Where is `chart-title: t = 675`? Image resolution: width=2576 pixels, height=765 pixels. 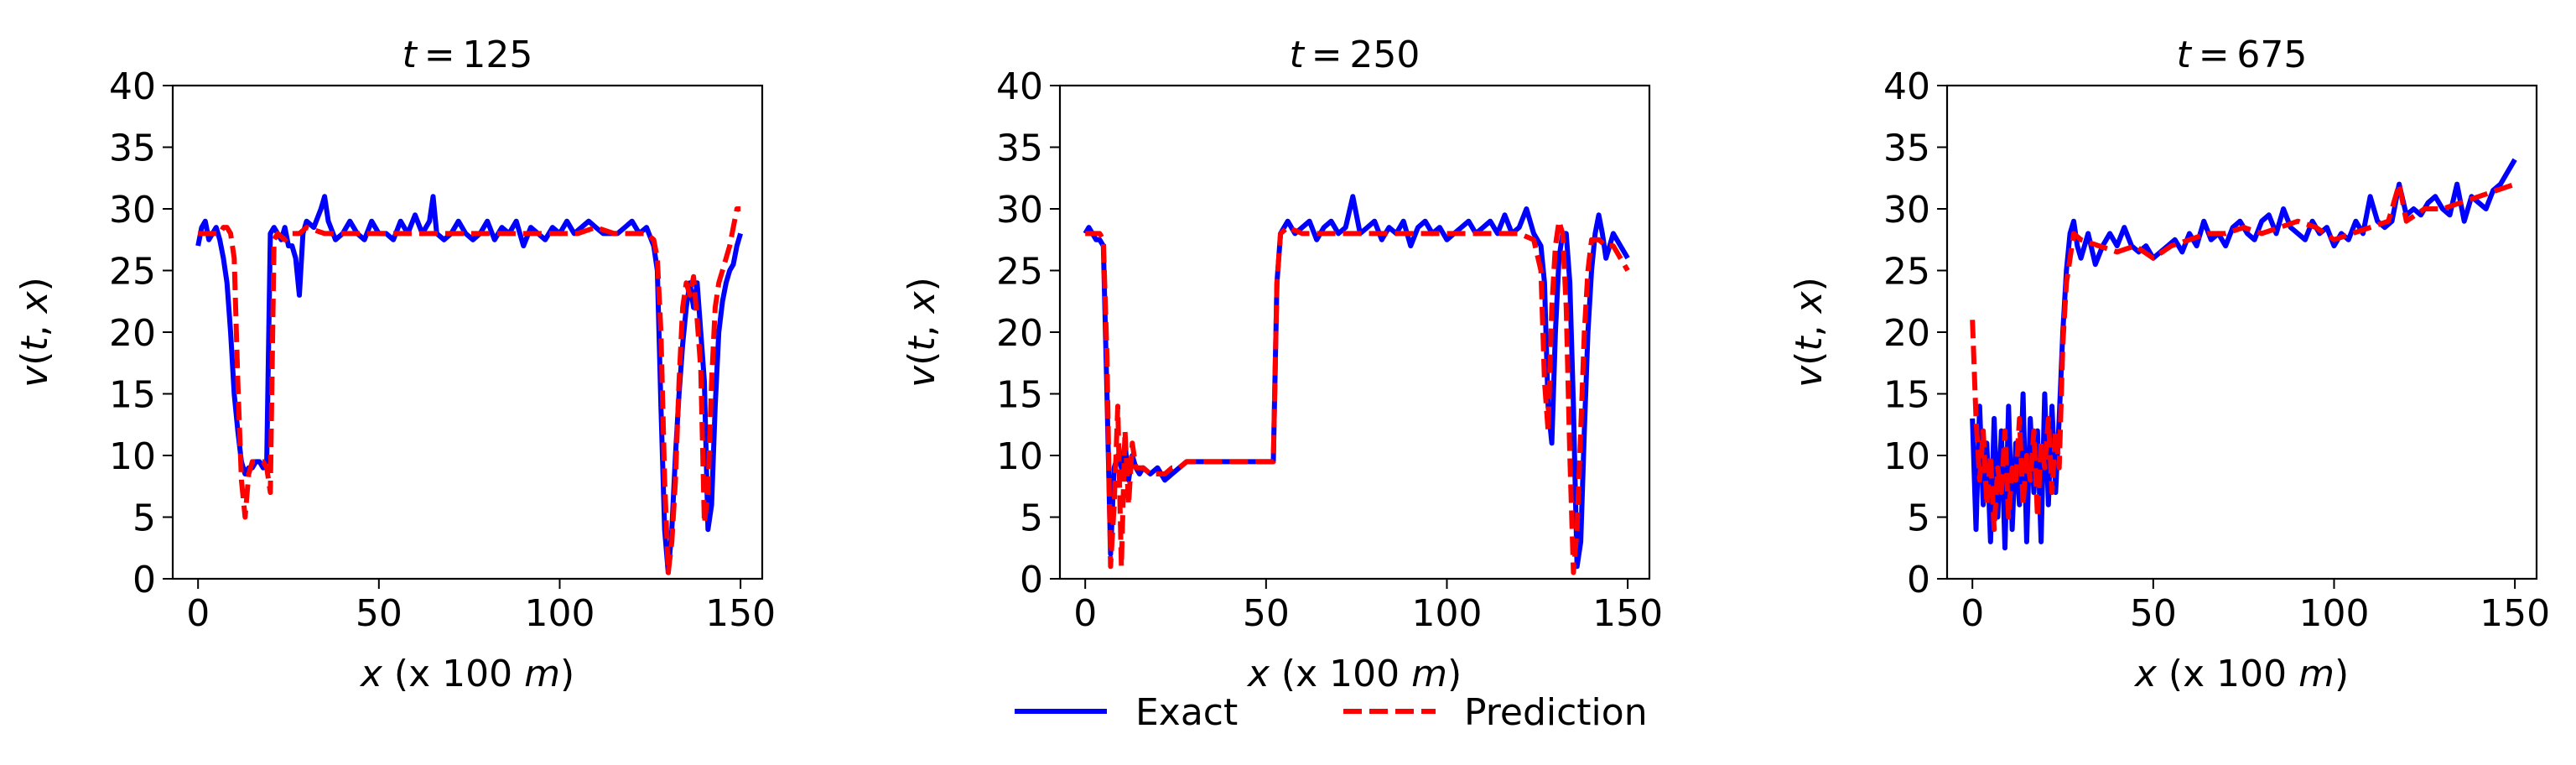
chart-title: t = 675 is located at coordinates (2242, 55).